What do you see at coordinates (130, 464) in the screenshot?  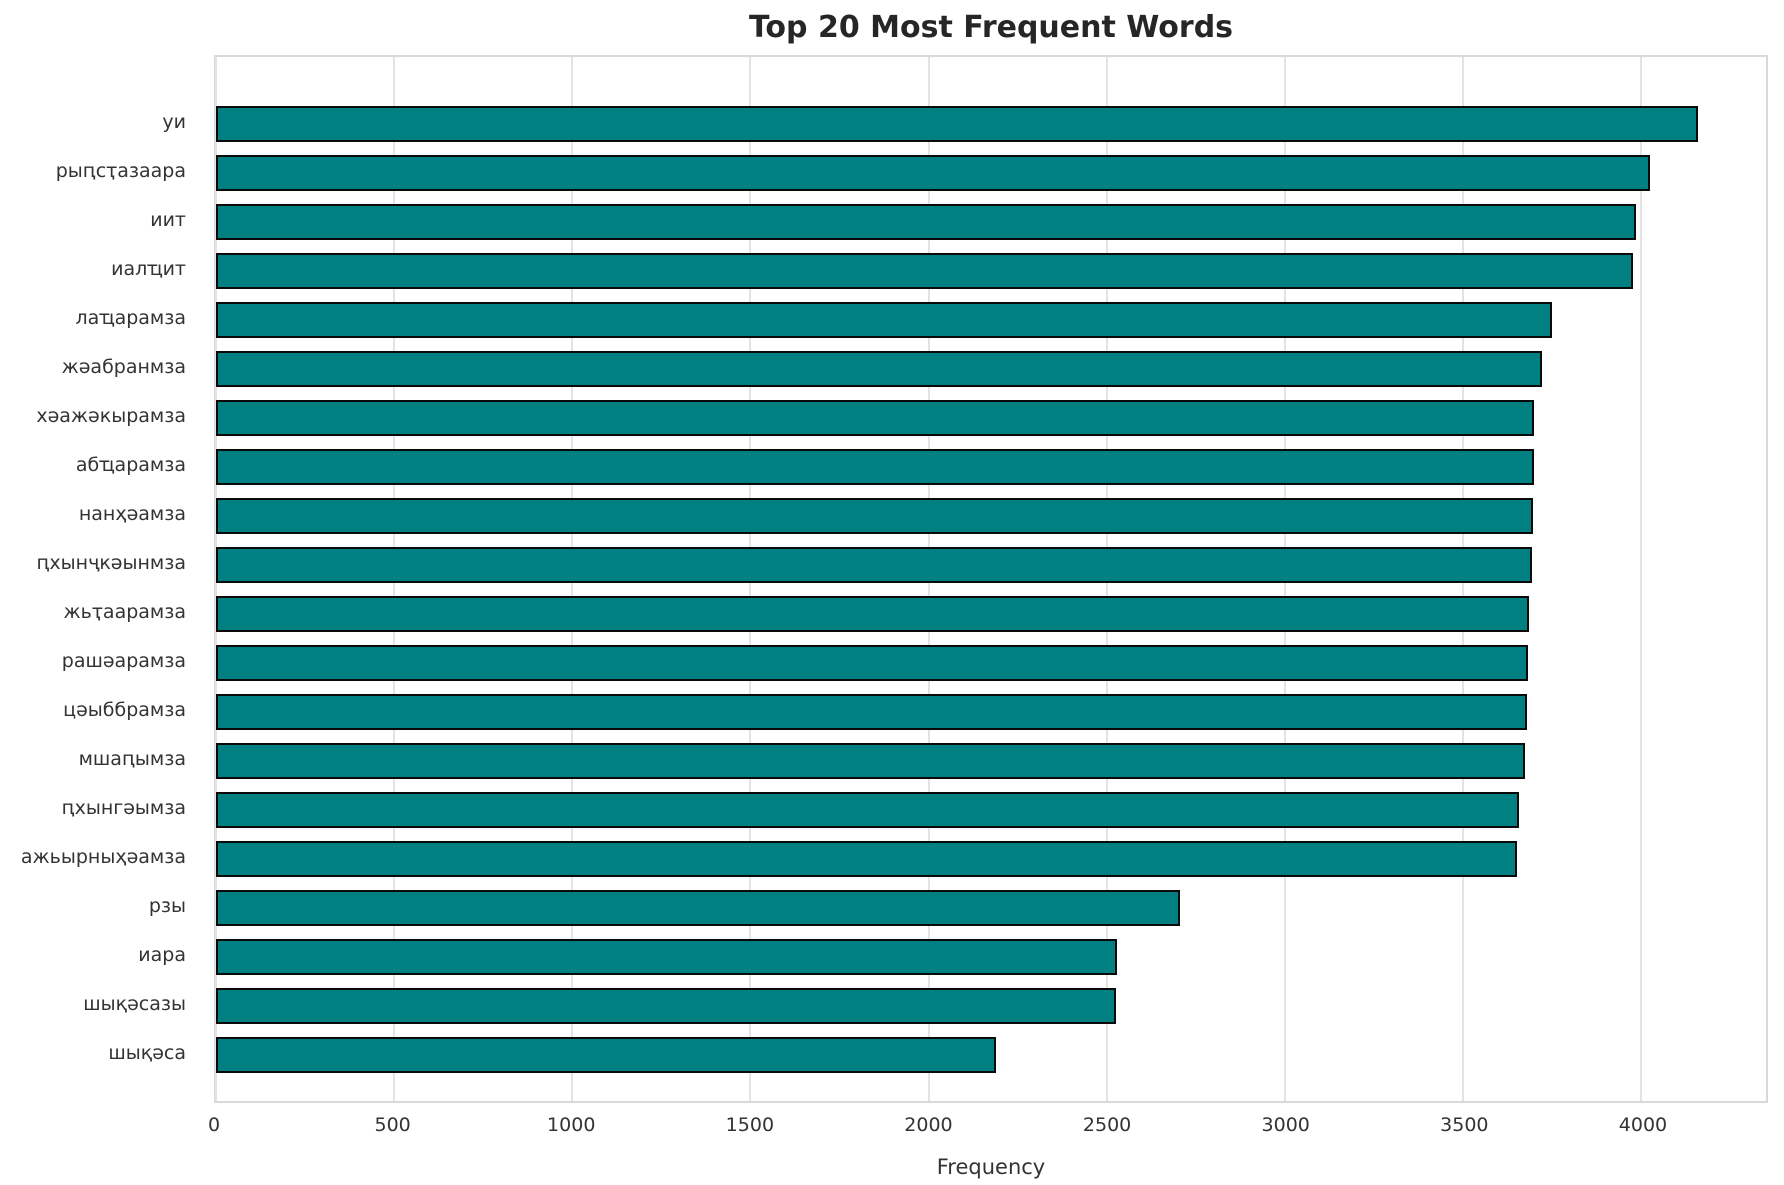 I see `y-tick-label: абҵарамза` at bounding box center [130, 464].